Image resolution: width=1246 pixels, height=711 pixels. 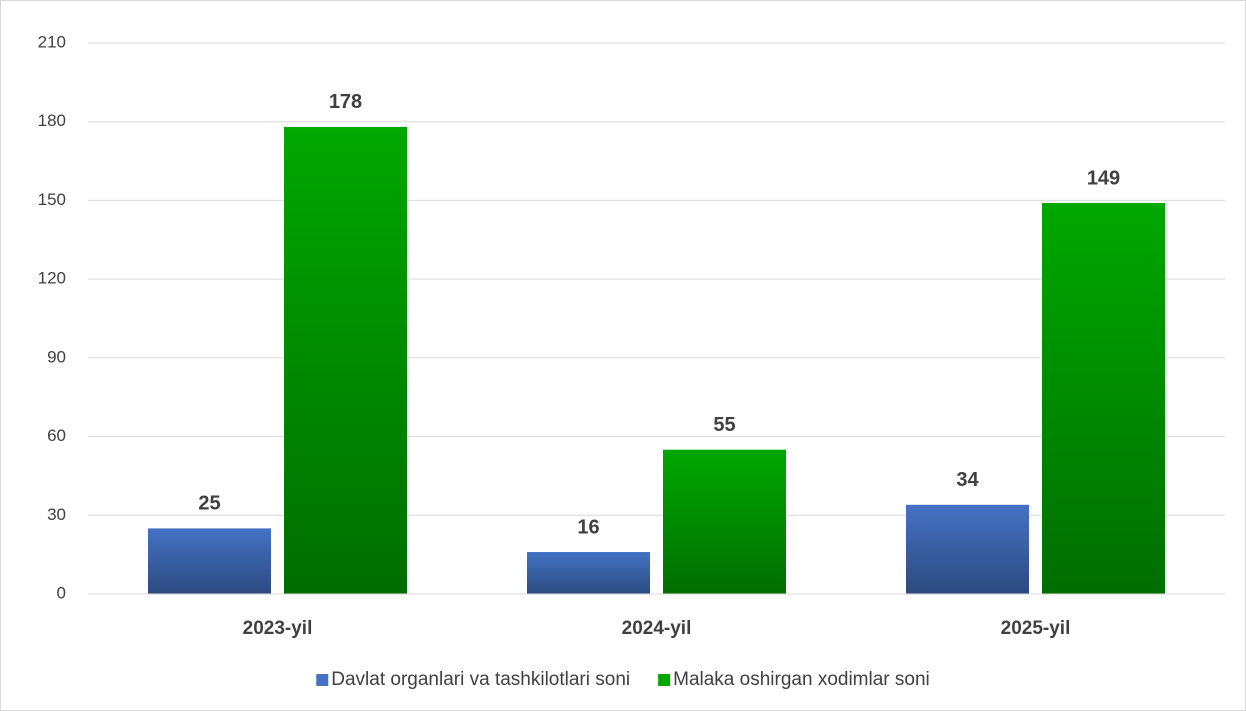 I want to click on x-tick-label: 2023-yil, so click(x=278, y=628).